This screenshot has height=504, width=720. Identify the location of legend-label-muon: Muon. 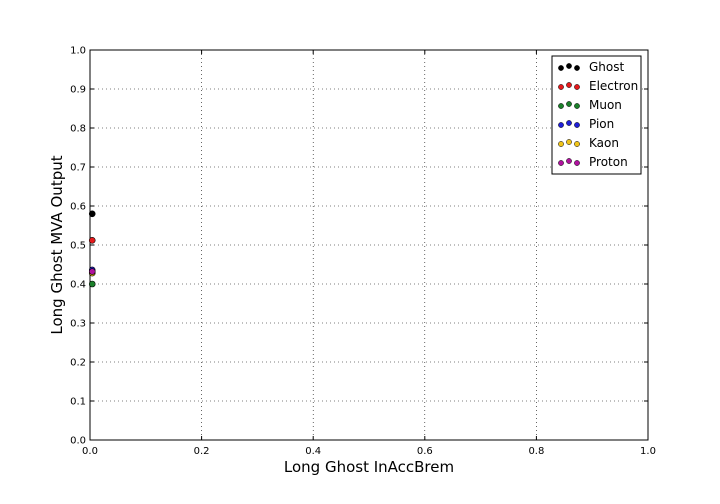
(605, 105).